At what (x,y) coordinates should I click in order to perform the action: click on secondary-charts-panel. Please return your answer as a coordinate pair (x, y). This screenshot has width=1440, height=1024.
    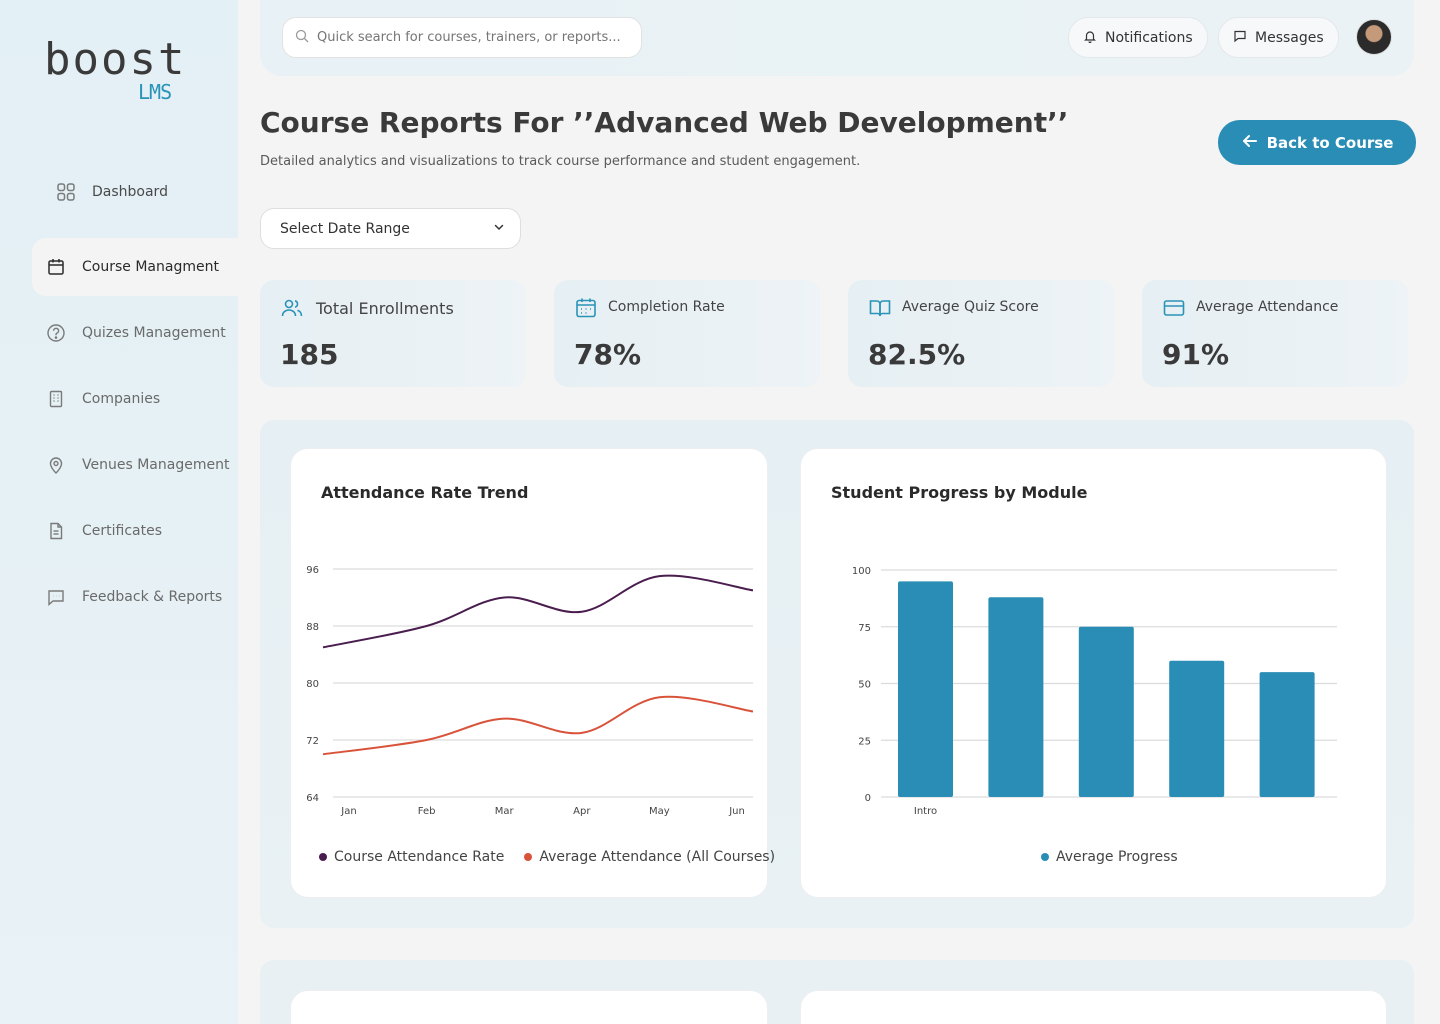
    Looking at the image, I should click on (837, 992).